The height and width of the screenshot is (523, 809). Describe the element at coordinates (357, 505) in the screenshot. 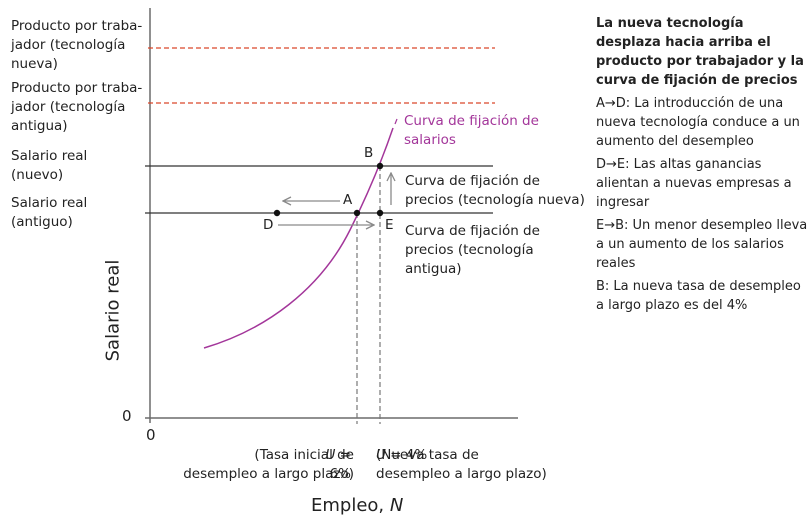

I see `x-axis-title: Empleo, N` at that location.